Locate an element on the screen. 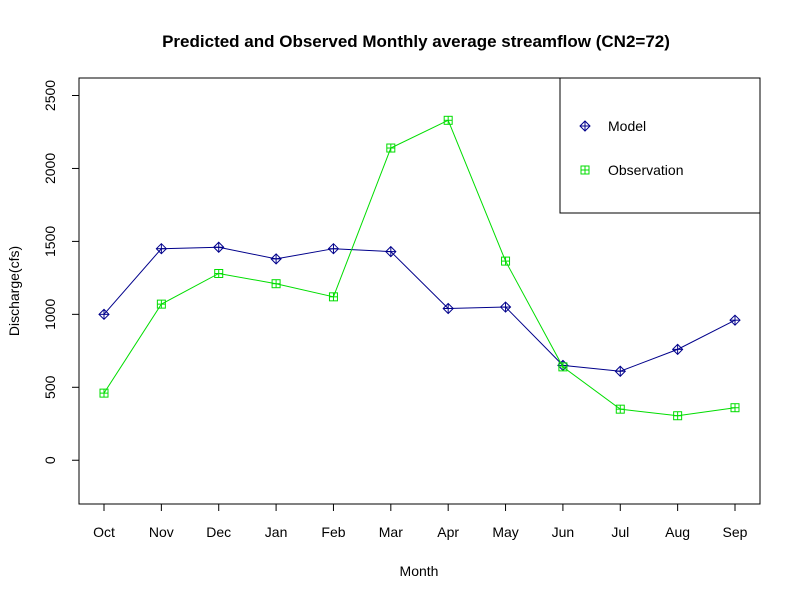 Image resolution: width=800 pixels, height=600 pixels. x-tick-label: Apr is located at coordinates (448, 532).